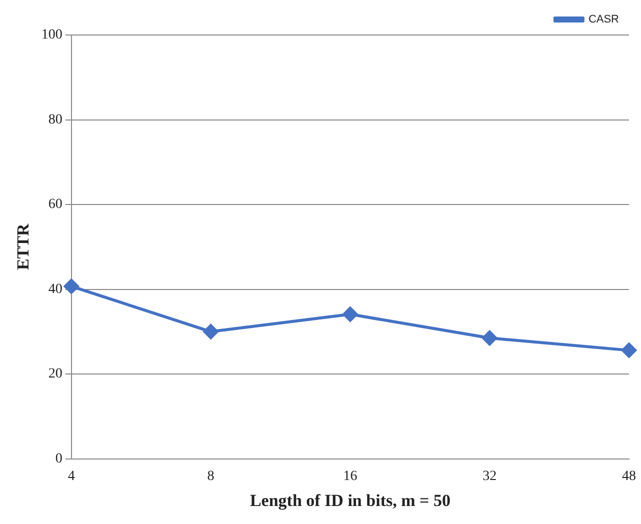 The width and height of the screenshot is (641, 524). What do you see at coordinates (55, 374) in the screenshot?
I see `y-tick-label: 20` at bounding box center [55, 374].